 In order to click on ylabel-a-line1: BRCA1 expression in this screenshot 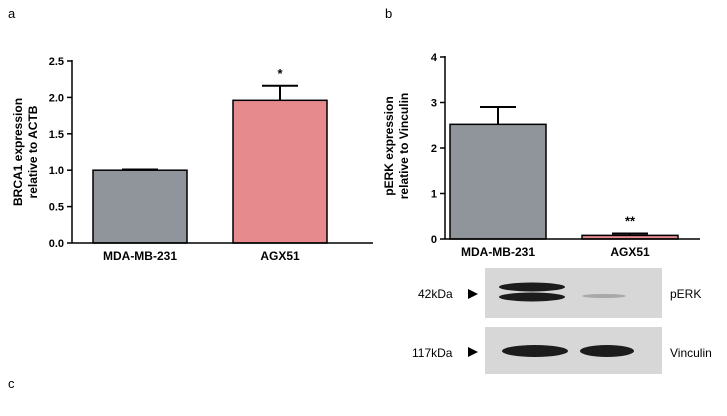, I will do `click(18, 152)`.